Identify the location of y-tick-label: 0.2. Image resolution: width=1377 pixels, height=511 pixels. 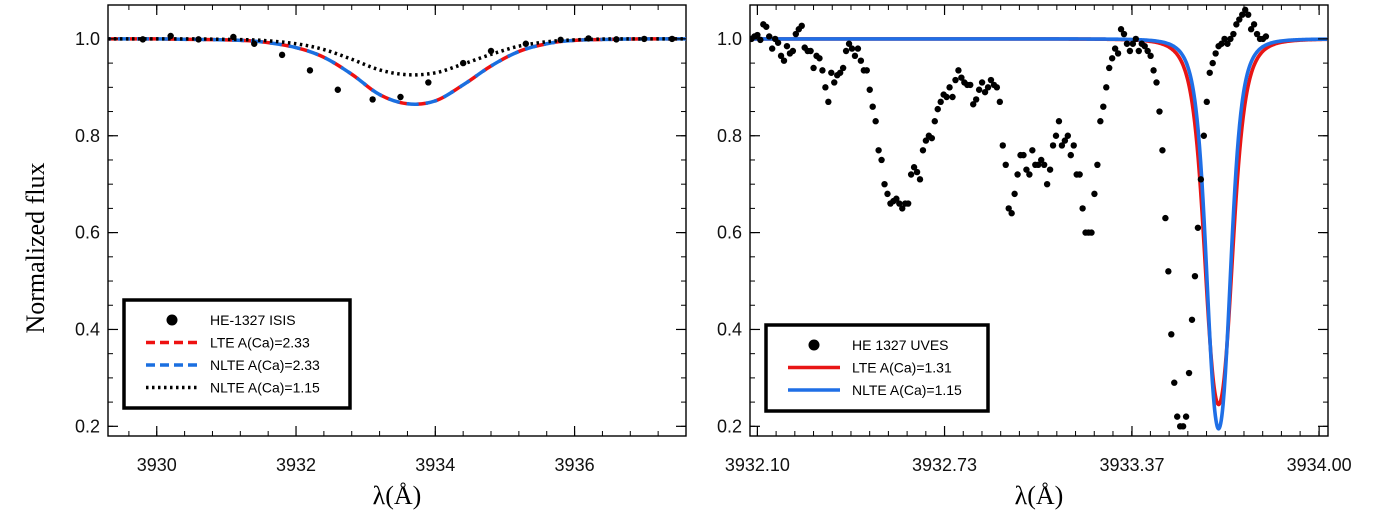
(87, 426).